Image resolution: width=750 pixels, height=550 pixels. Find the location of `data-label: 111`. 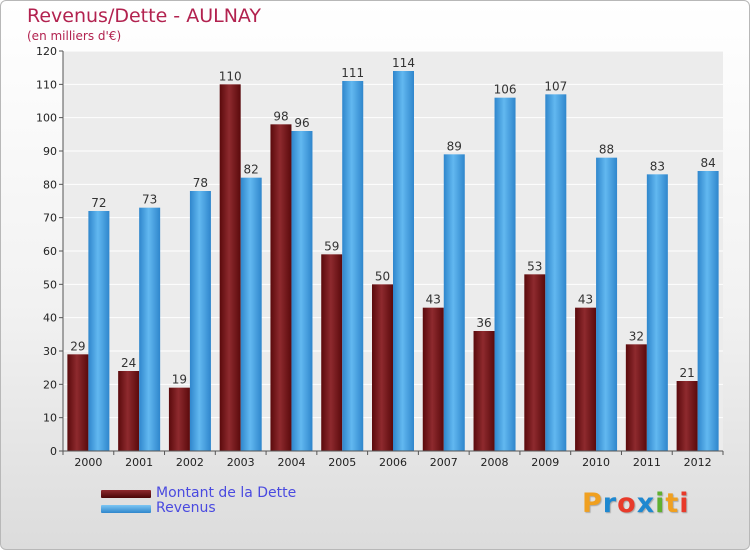

data-label: 111 is located at coordinates (352, 73).